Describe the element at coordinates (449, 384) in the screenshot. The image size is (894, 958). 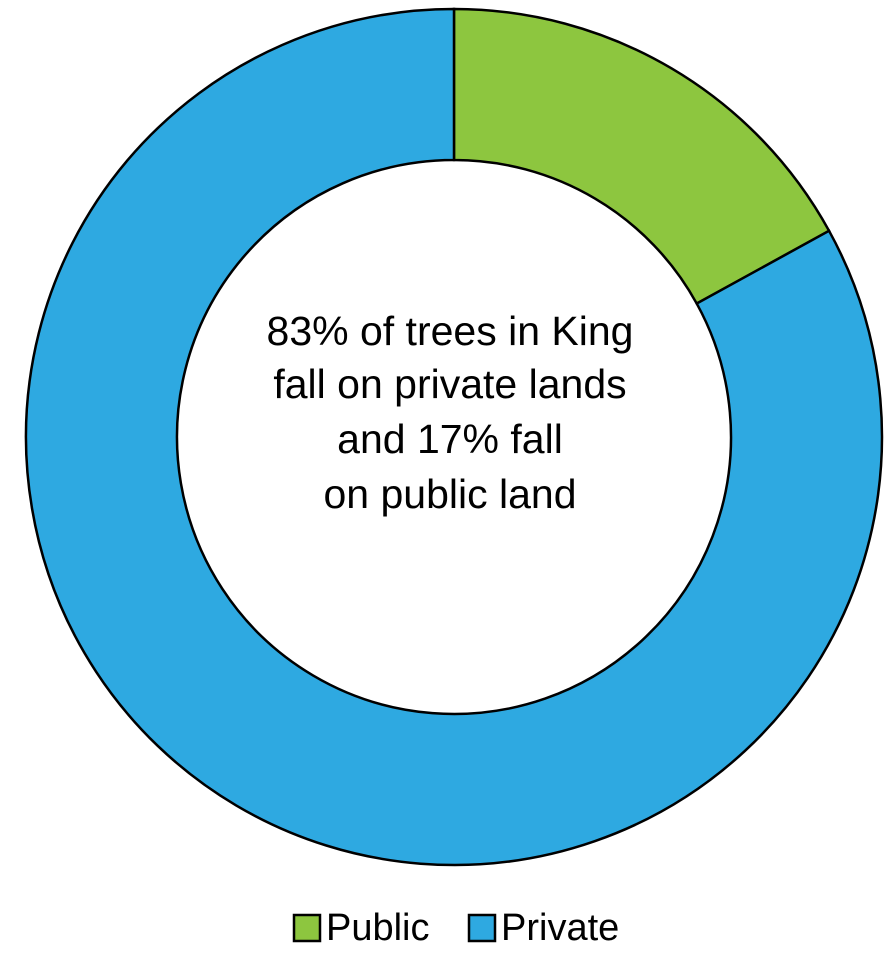
I see `center-annotation-line-2: fall on private lands` at that location.